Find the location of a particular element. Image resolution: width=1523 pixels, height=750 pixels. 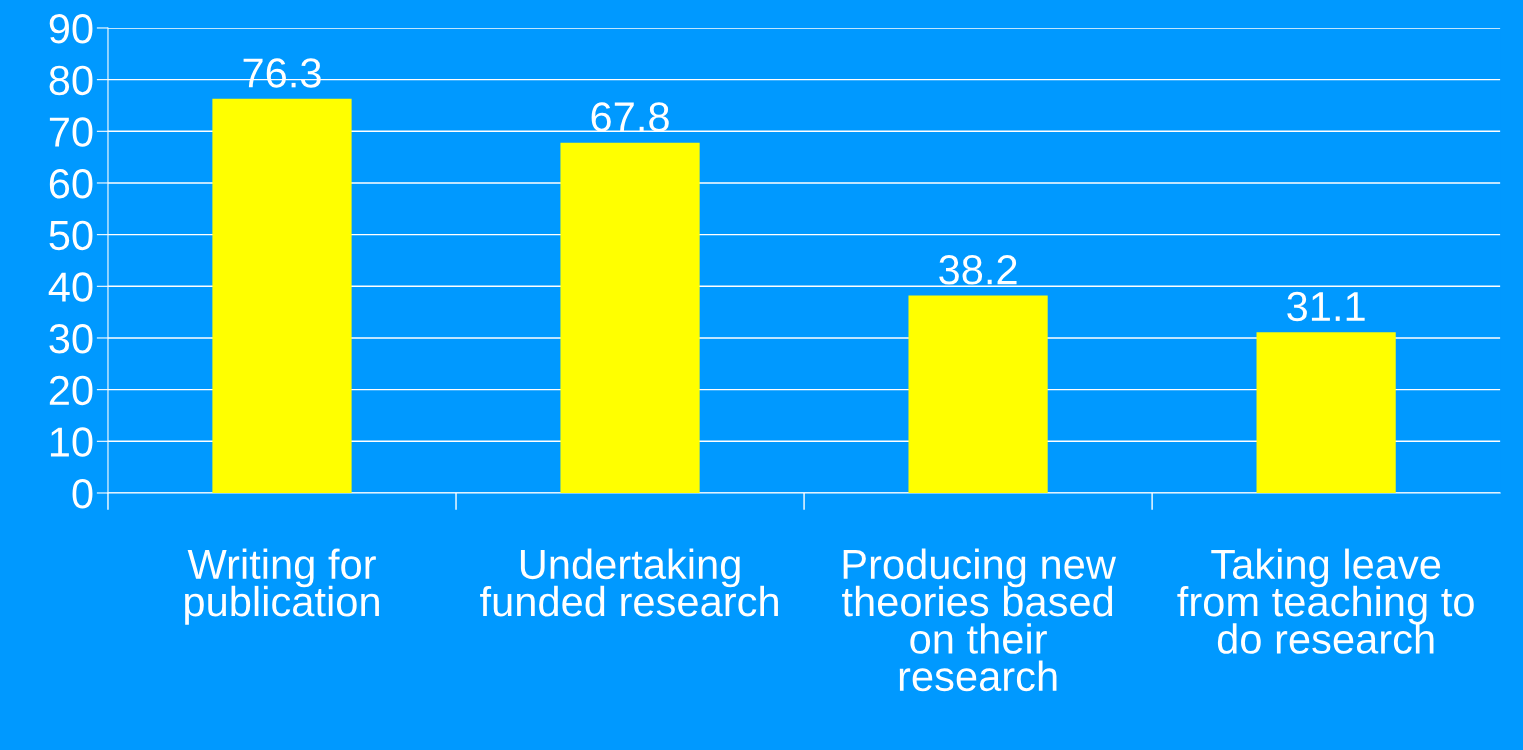

data-label: 38.2 is located at coordinates (978, 270).